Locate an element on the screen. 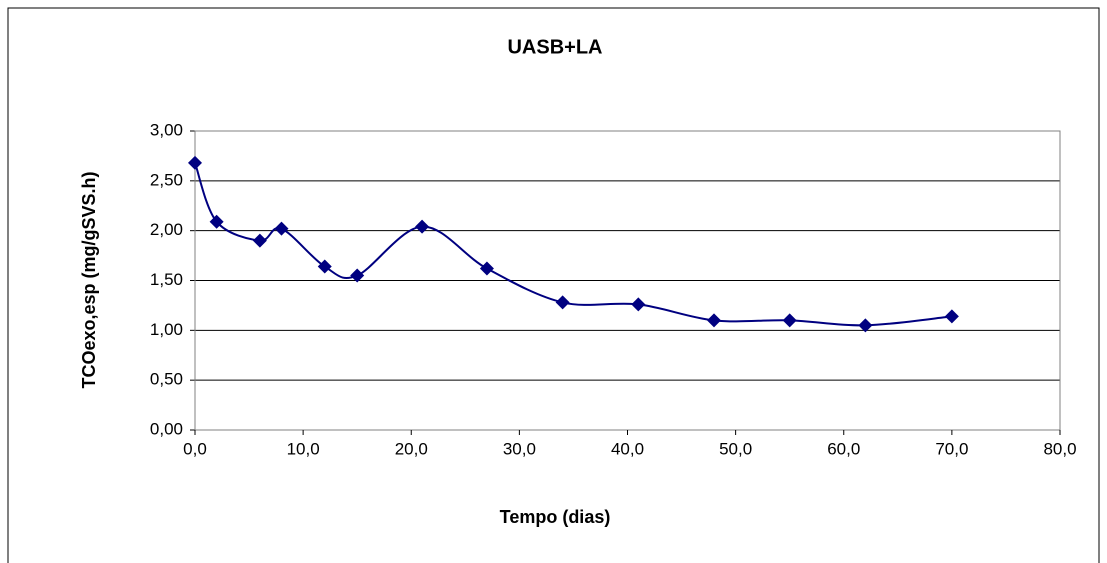 The height and width of the screenshot is (563, 1107). y-tick-label: 3,00 is located at coordinates (166, 129).